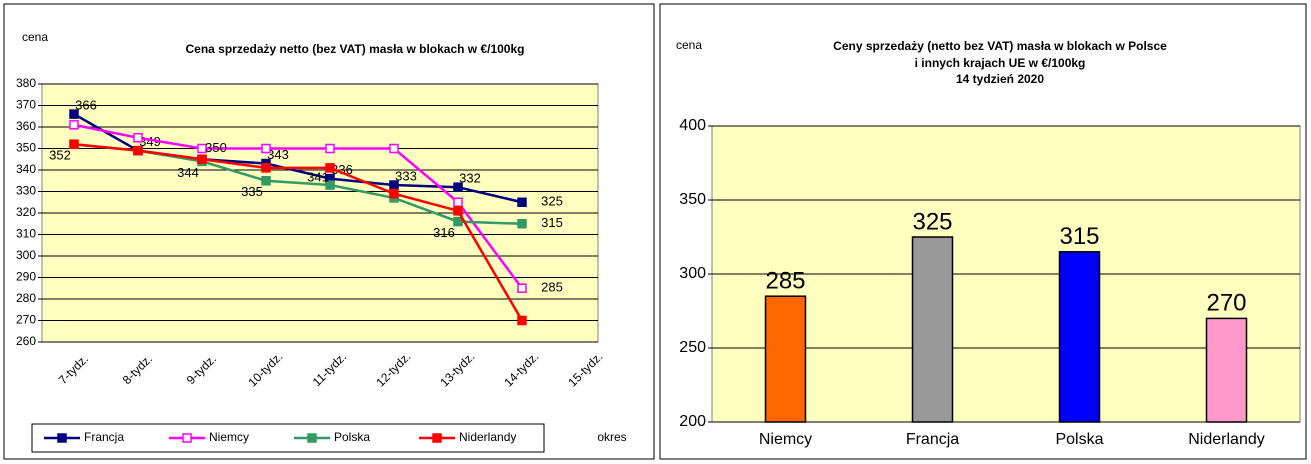 The image size is (1311, 464). Describe the element at coordinates (26, 320) in the screenshot. I see `y-tick-label: 270` at that location.